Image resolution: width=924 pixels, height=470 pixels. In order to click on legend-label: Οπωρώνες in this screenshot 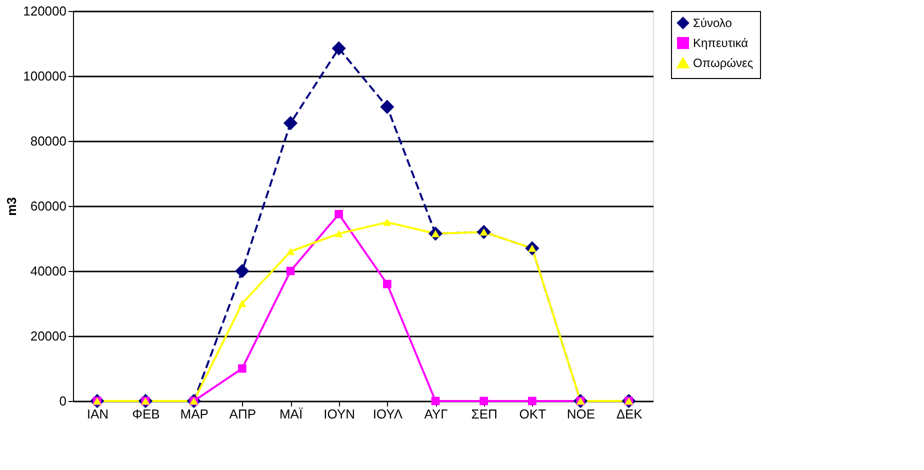, I will do `click(723, 63)`.